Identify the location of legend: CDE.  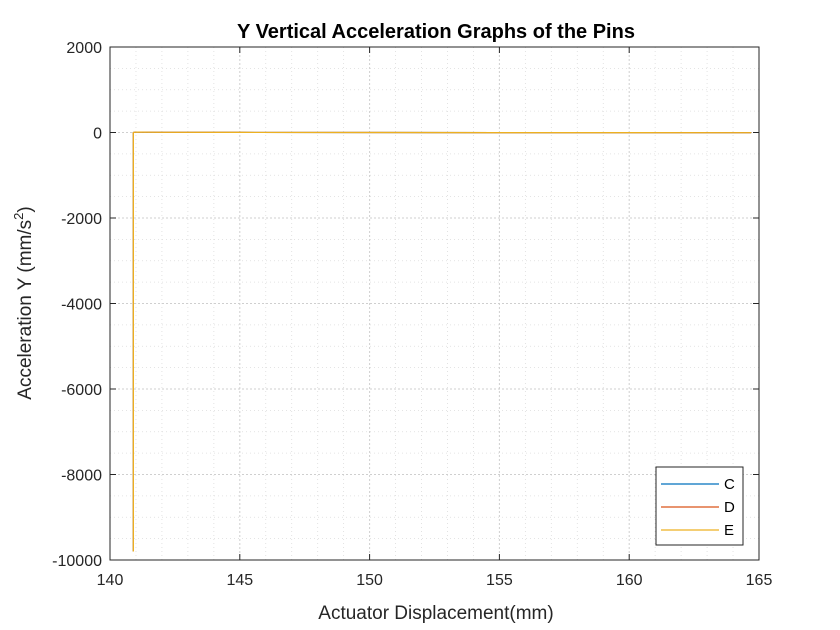
(699, 506).